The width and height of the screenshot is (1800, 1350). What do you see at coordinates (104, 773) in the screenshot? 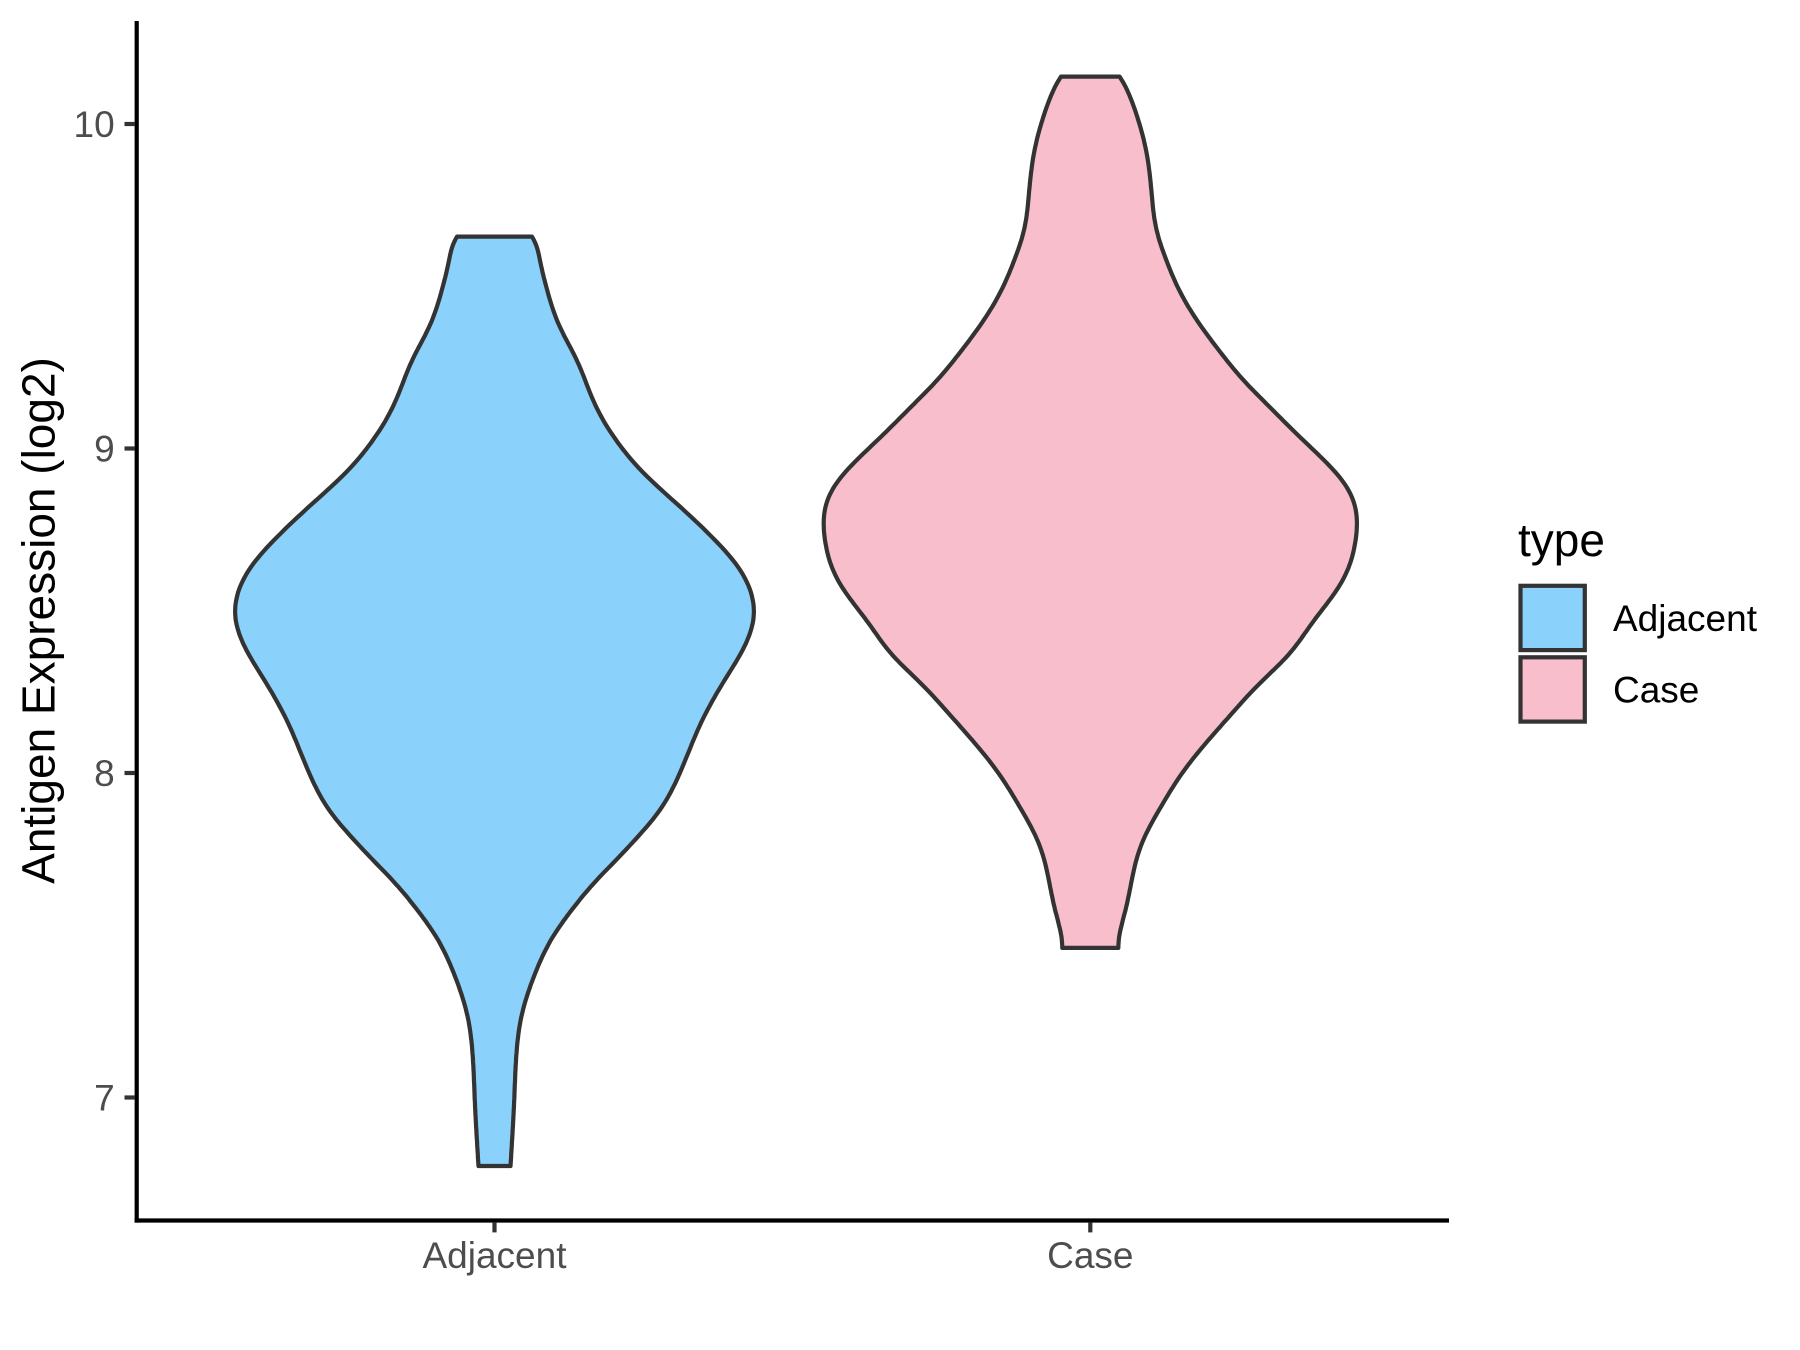
I see `svg-text: 8` at bounding box center [104, 773].